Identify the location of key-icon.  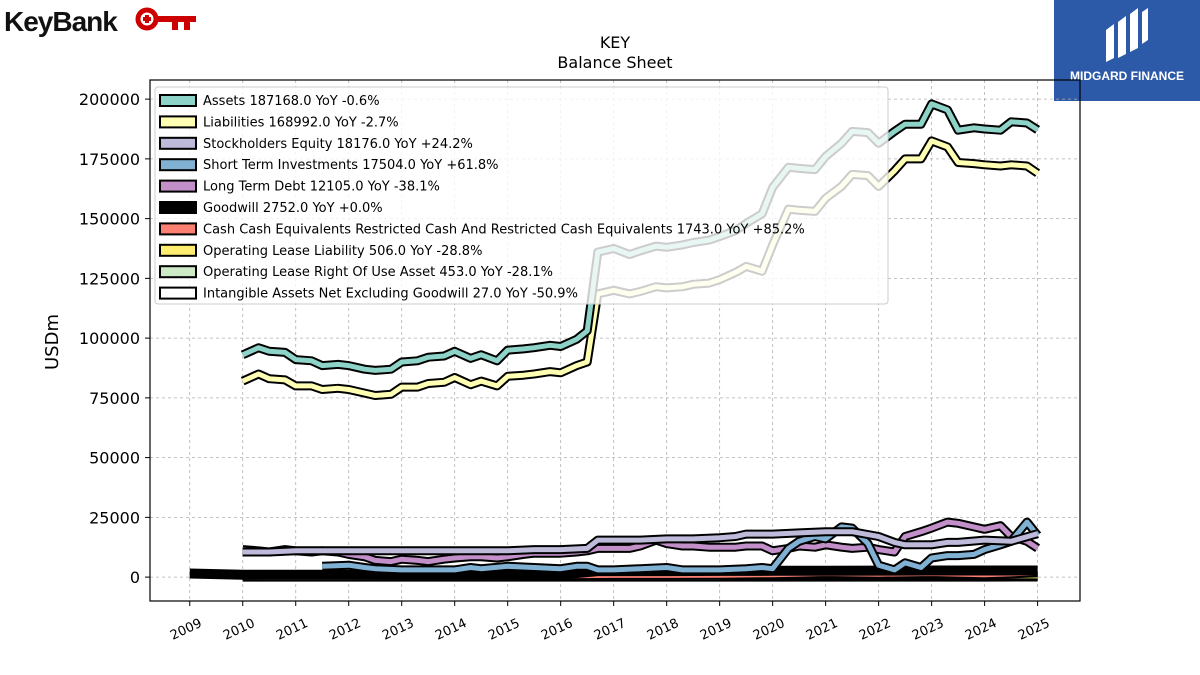
(165, 19).